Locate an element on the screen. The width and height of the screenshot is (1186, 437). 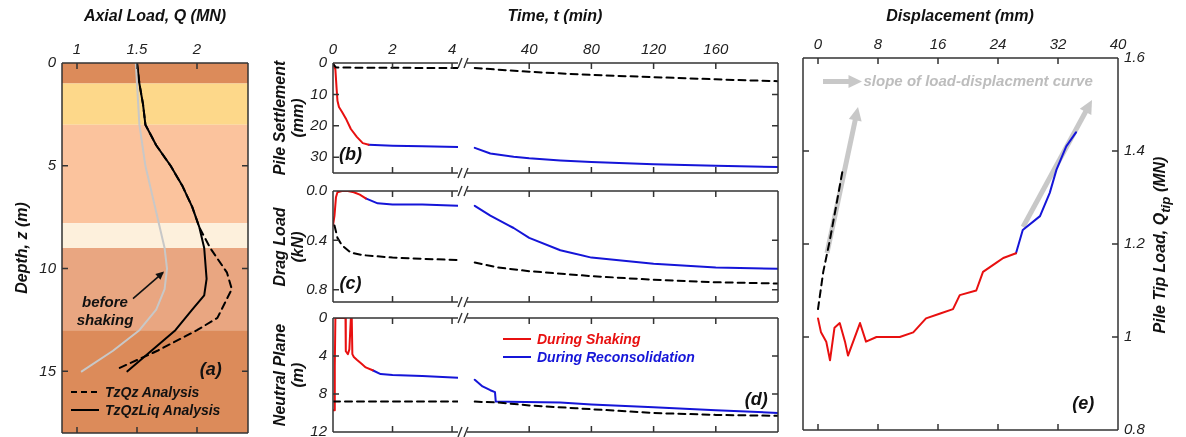
y-tick-label: 1.2 is located at coordinates (1135, 243).